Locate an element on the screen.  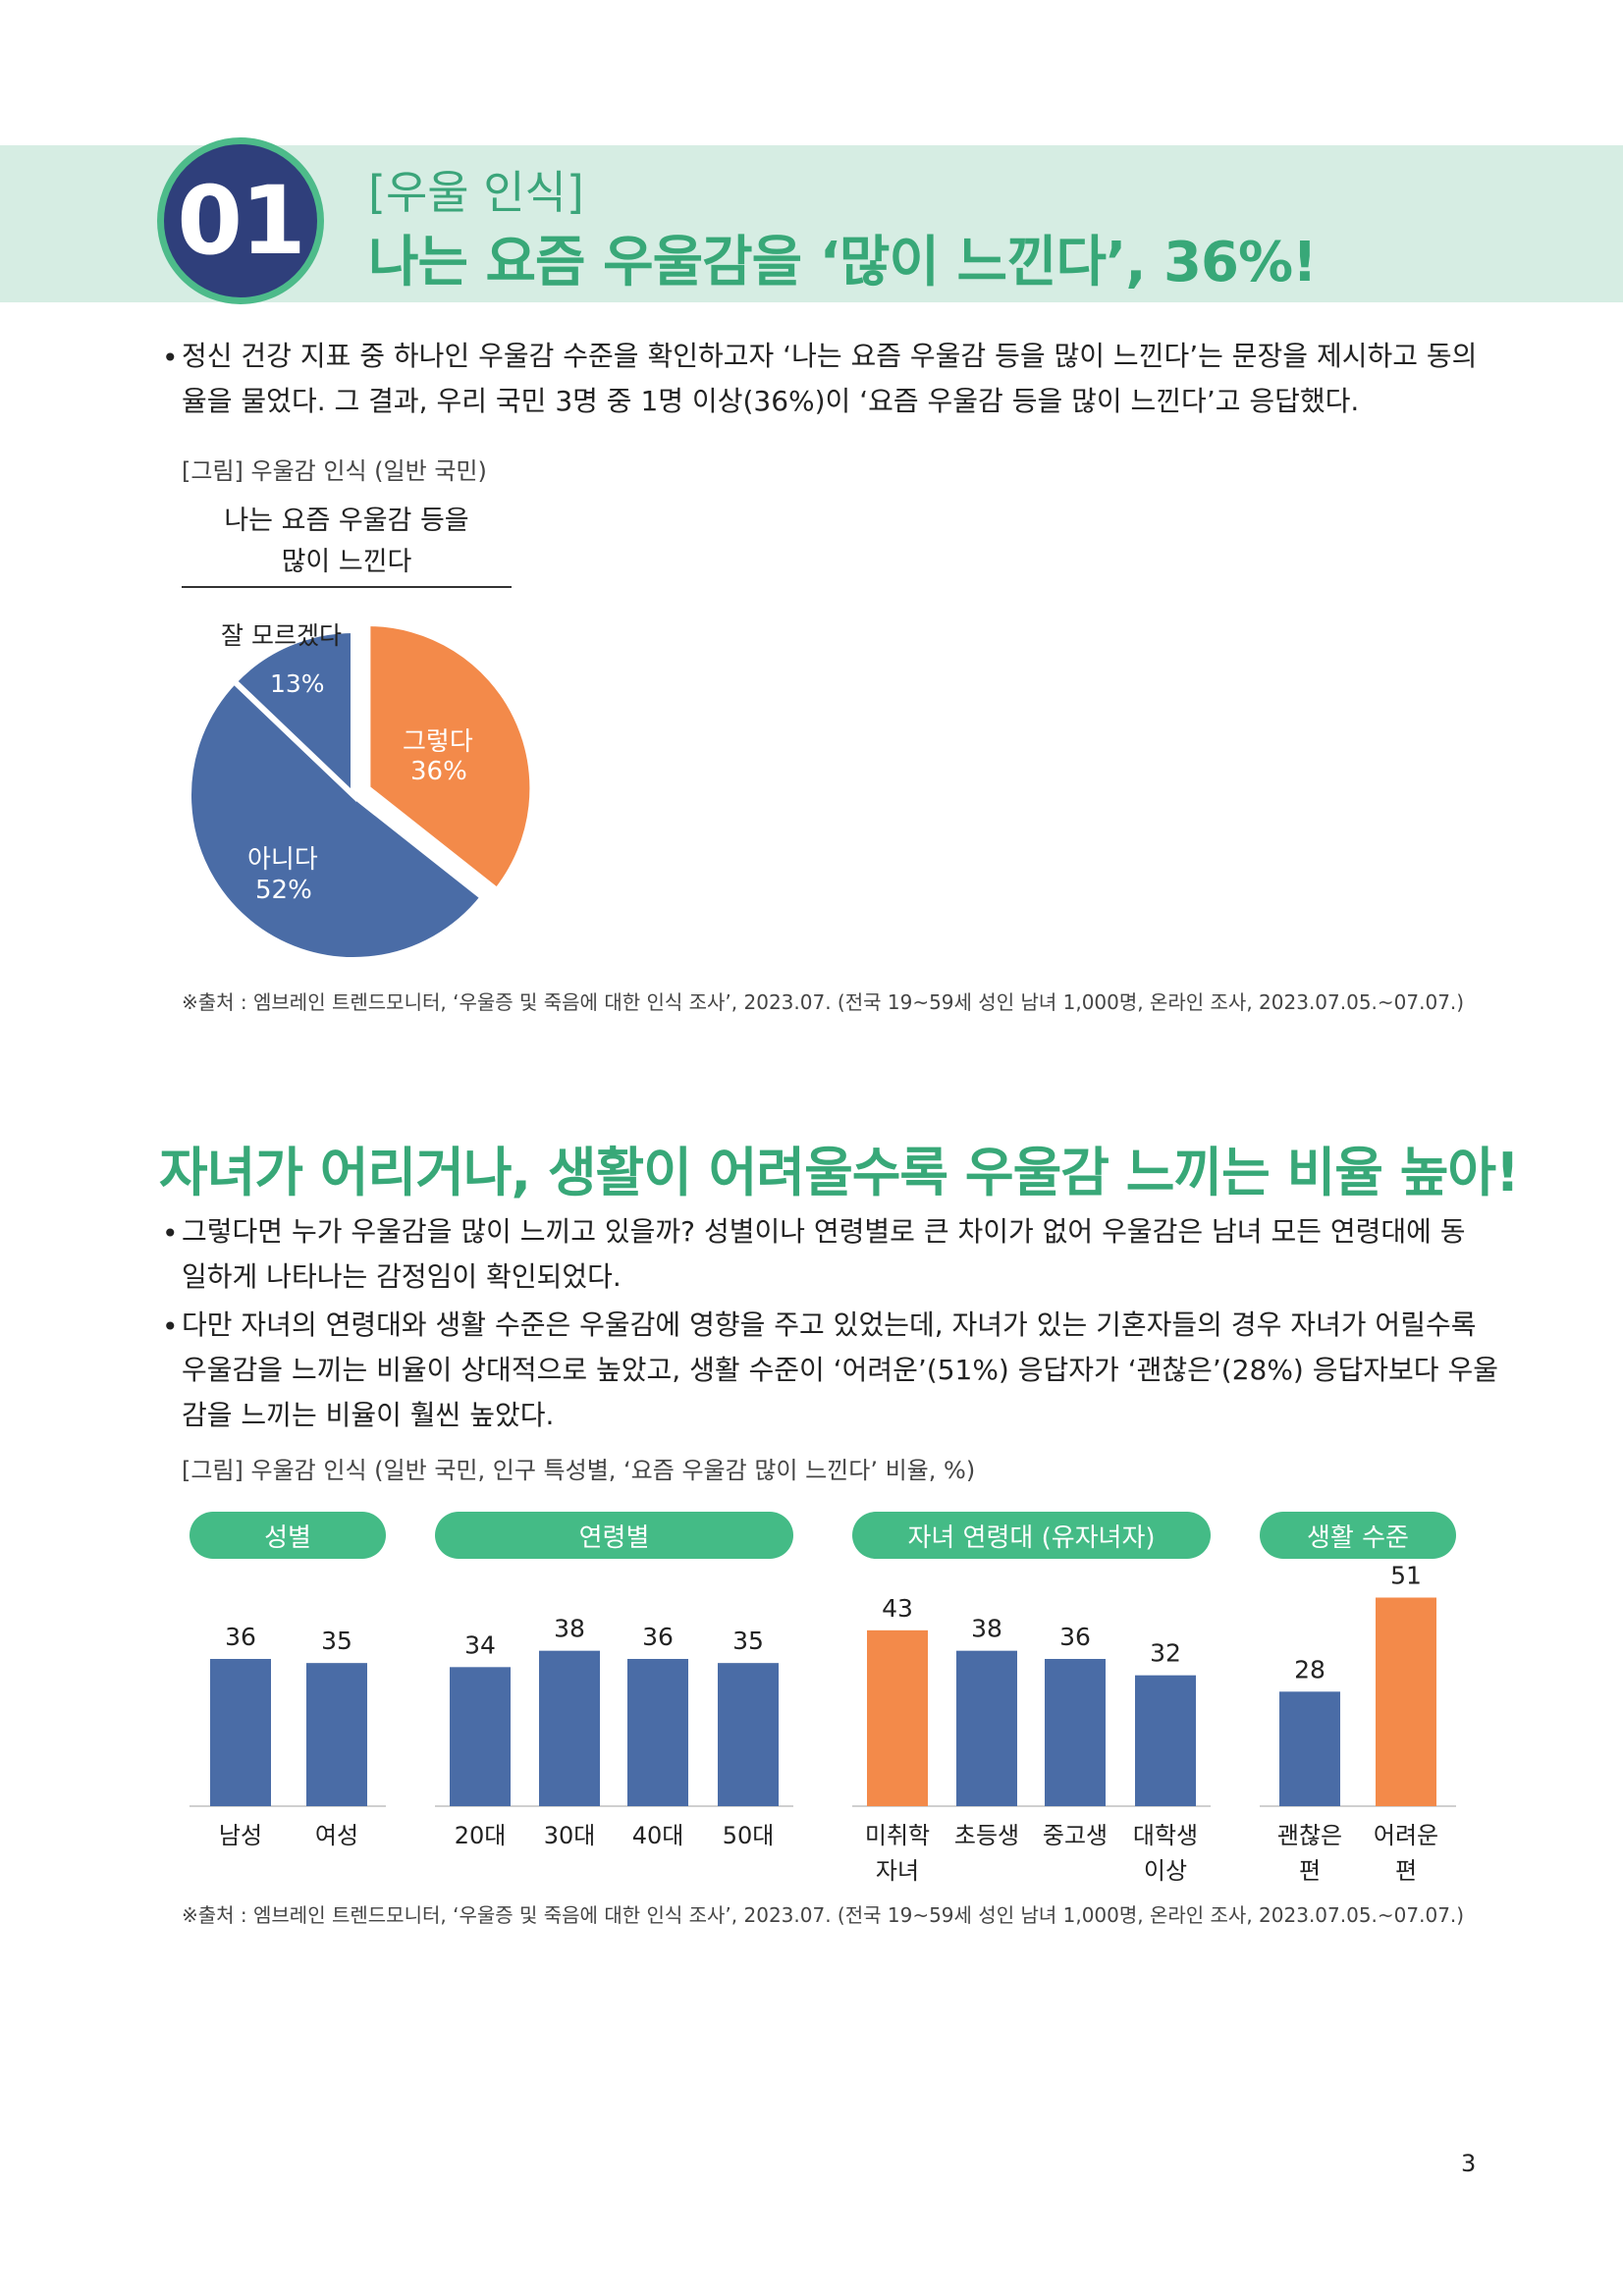
group-pill-gender: 성별 is located at coordinates (287, 1535).